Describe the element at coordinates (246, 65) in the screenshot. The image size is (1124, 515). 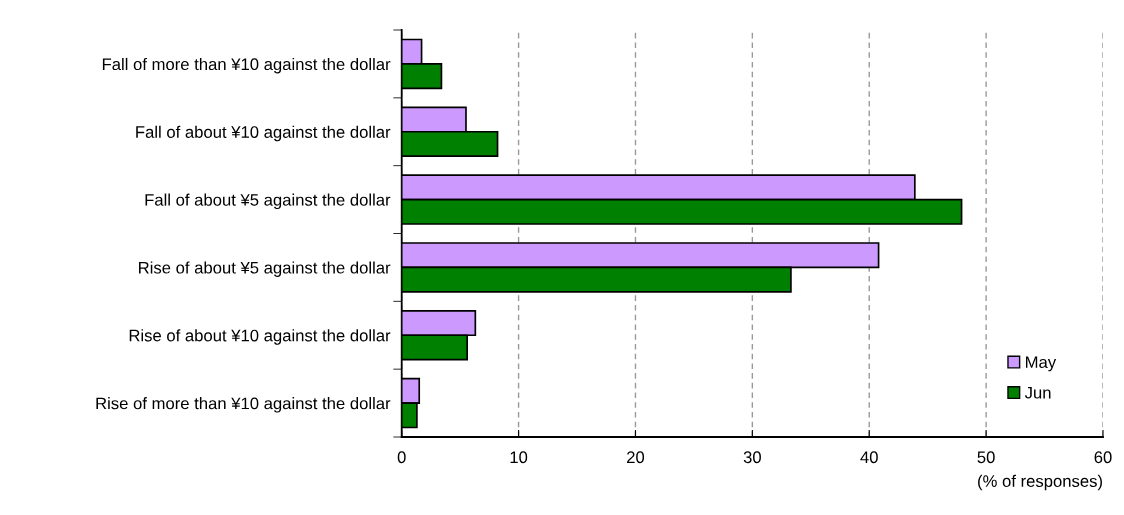
I see `y-tick-label: Fall of more than ¥10 against the dollar` at that location.